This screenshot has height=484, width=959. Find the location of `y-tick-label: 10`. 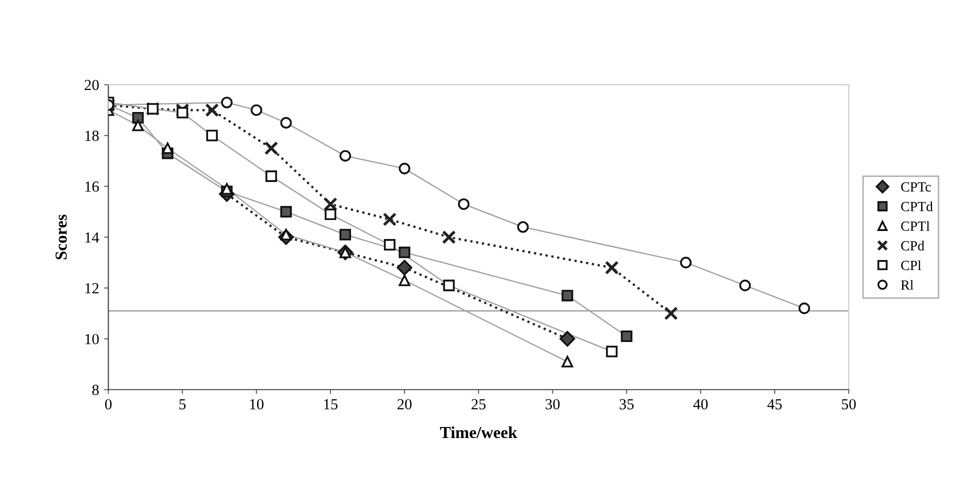

y-tick-label: 10 is located at coordinates (92, 339).